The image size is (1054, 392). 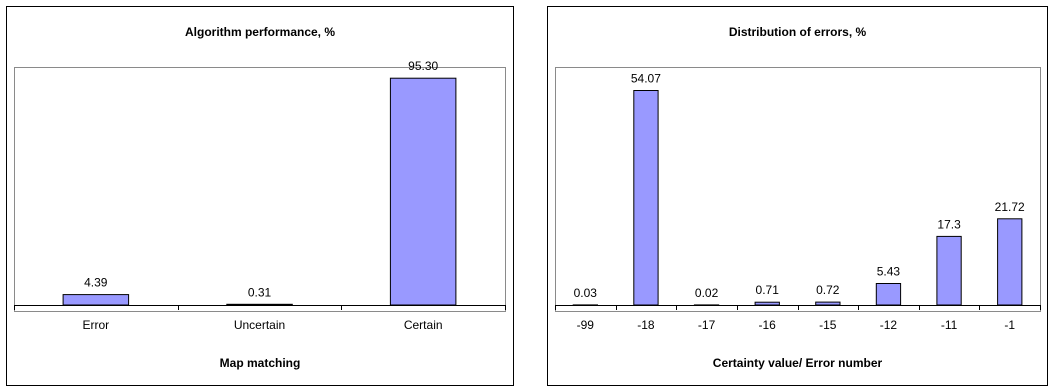 What do you see at coordinates (423, 325) in the screenshot?
I see `x-tick-label: Certain` at bounding box center [423, 325].